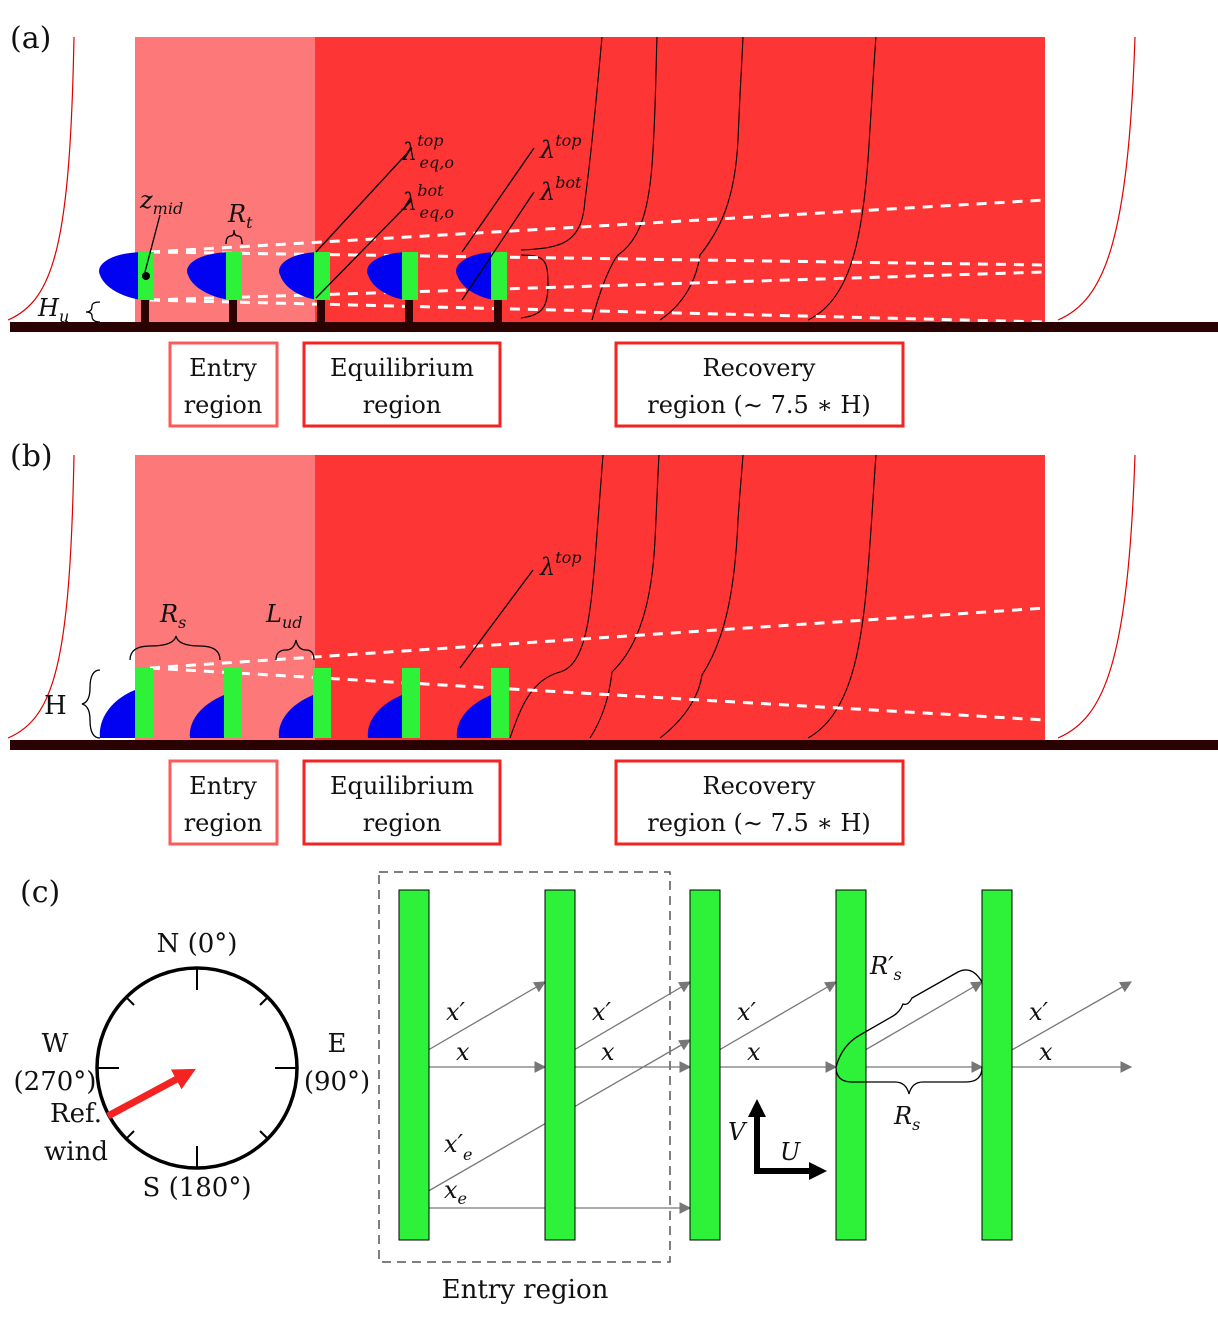  Describe the element at coordinates (560, 189) in the screenshot. I see `lambda-bot-label: λbot` at that location.